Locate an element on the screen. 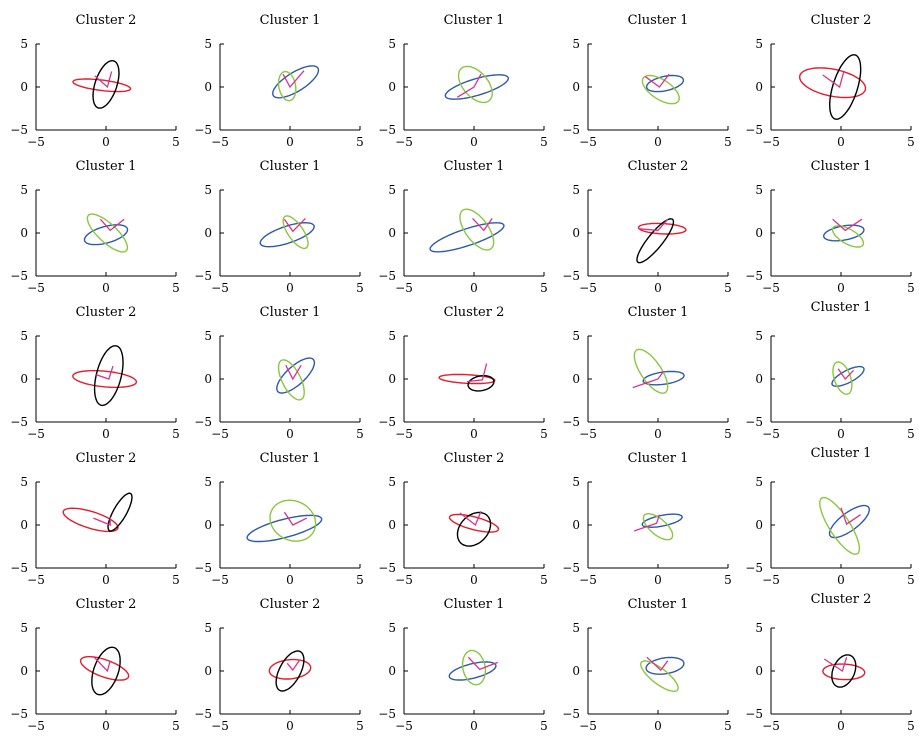 This screenshot has width=919, height=742. cluster-panel: Cluster 2 5 0 −5−5 0 5 is located at coordinates (830, 81).